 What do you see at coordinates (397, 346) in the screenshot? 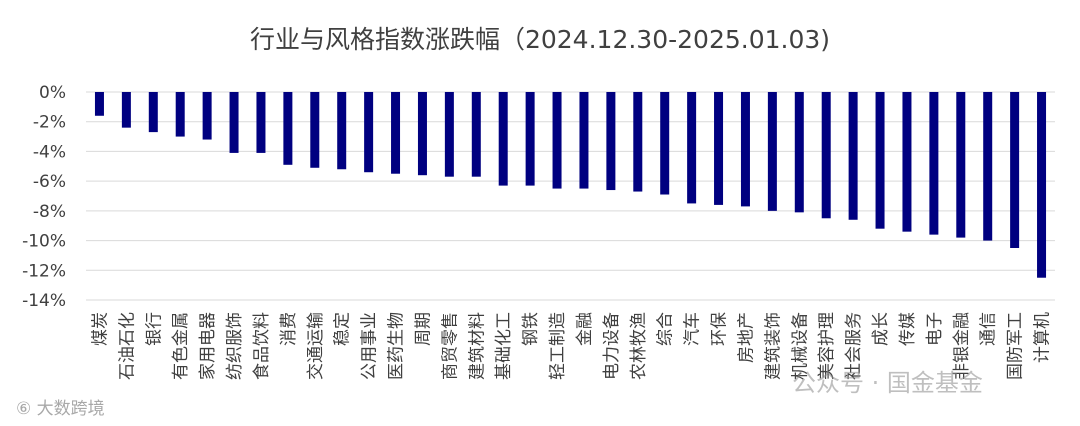
I see `x-category-label: 医药生物` at bounding box center [397, 346].